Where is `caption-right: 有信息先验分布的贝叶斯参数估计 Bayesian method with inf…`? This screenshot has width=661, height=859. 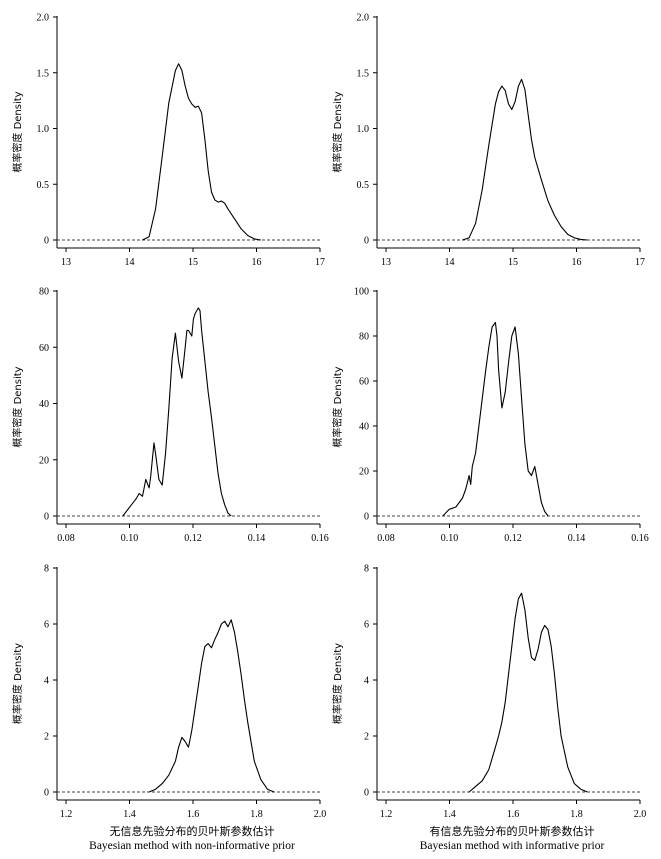 caption-right: 有信息先验分布的贝叶斯参数估计 Bayesian method with inf… is located at coordinates (511, 839).